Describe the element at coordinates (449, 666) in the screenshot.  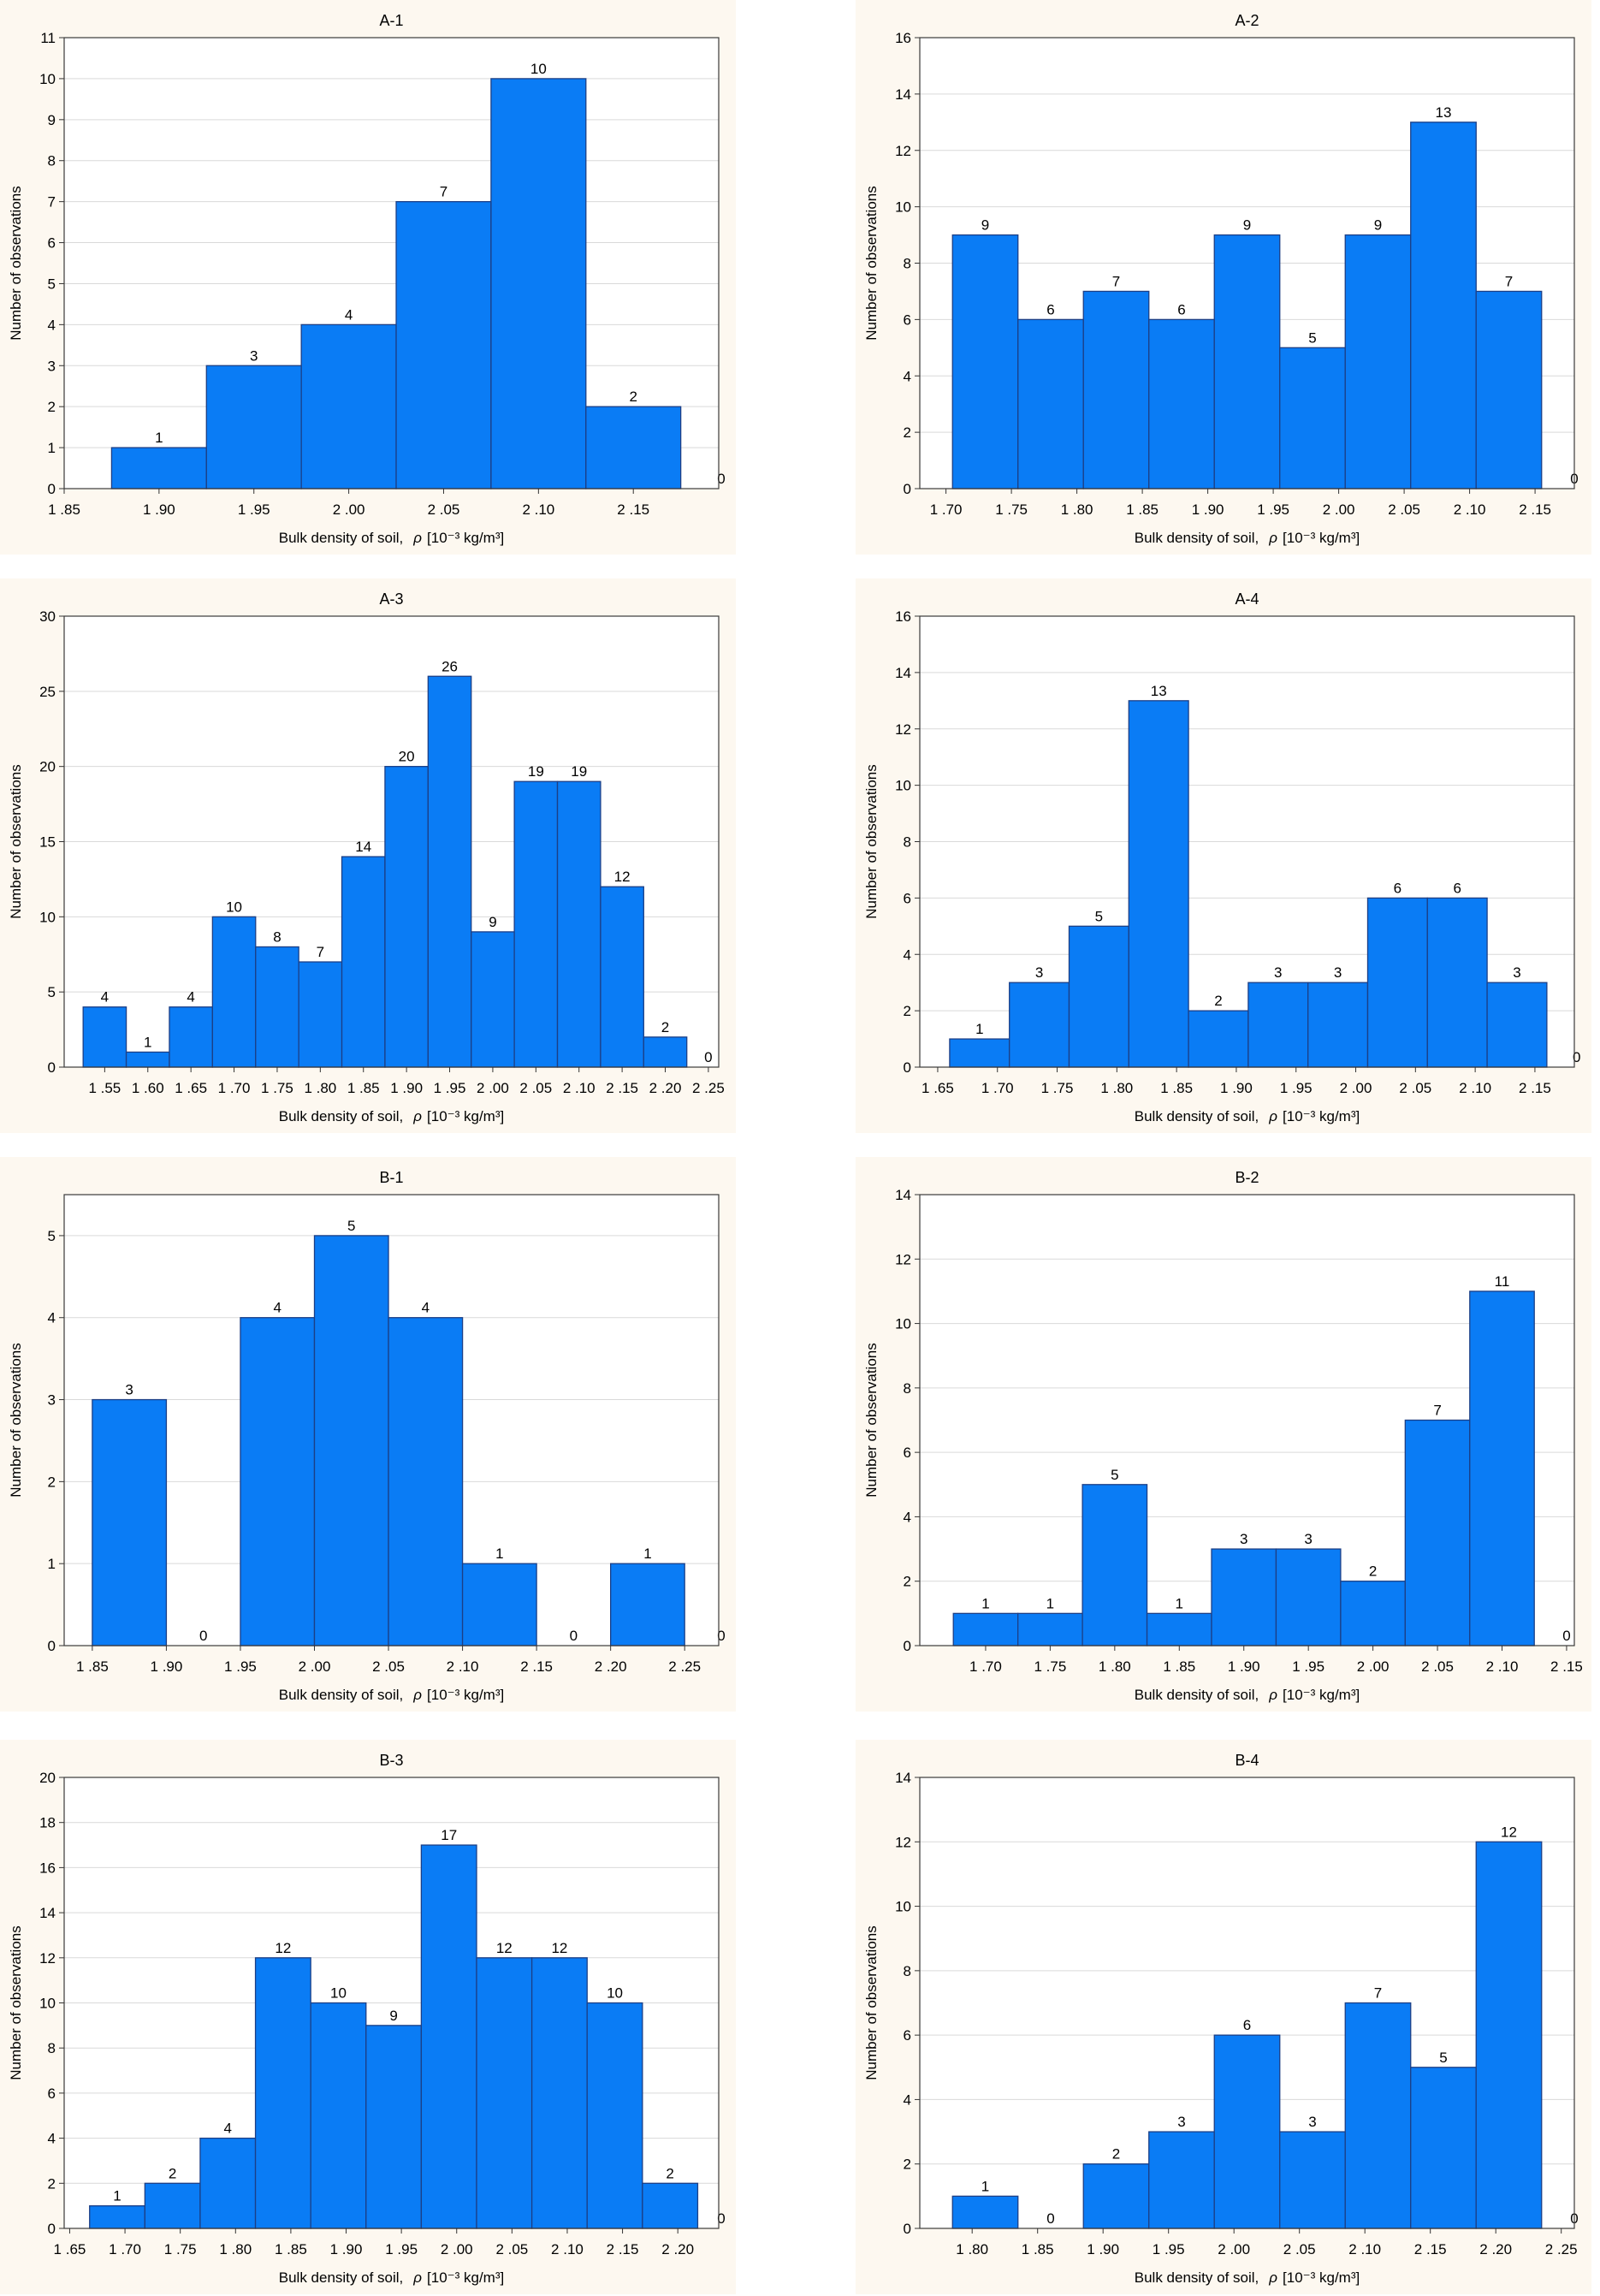
I see `bar-count-label: 26` at that location.